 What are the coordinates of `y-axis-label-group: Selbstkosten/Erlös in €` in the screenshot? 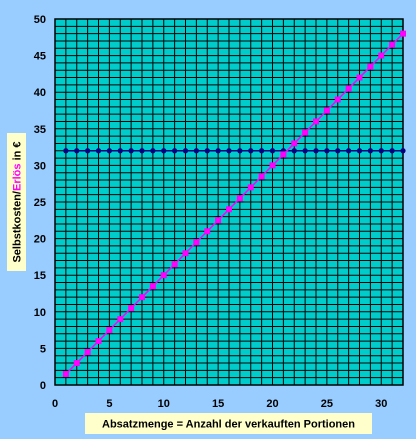 It's located at (16, 202).